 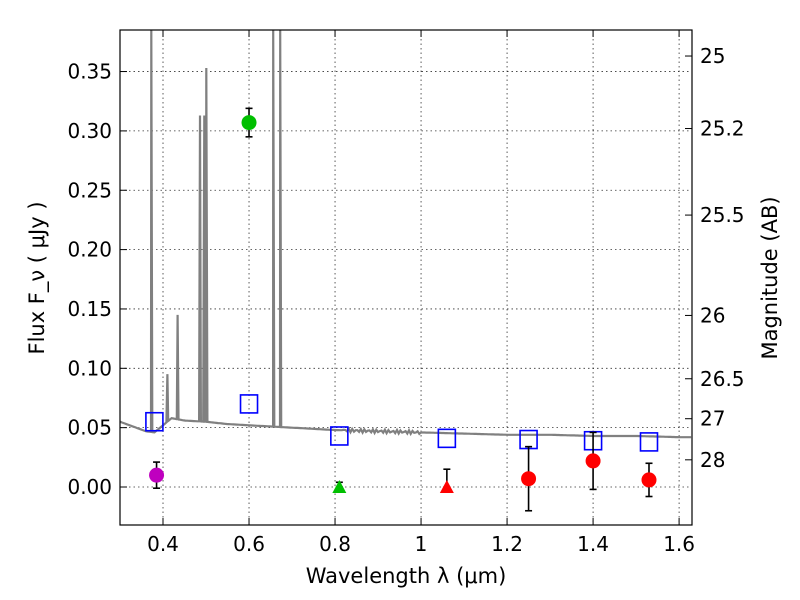 What do you see at coordinates (712, 460) in the screenshot?
I see `y2-tick-label: 28` at bounding box center [712, 460].